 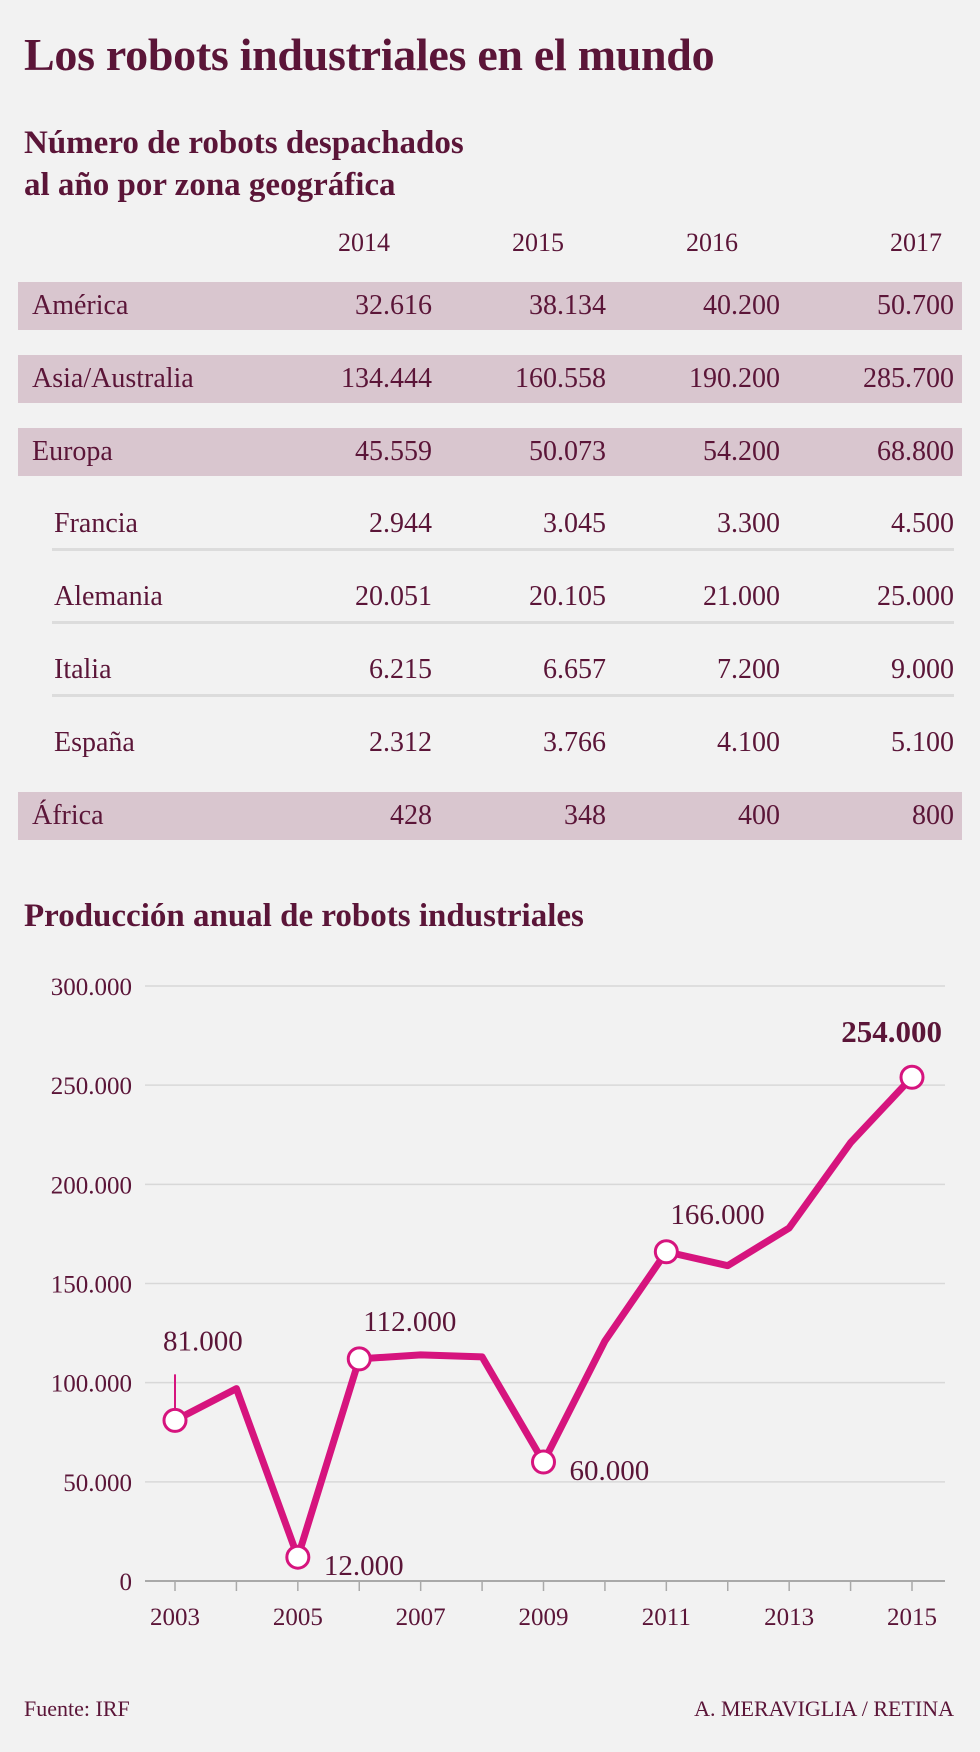 I want to click on row-value-2017: 25.000, so click(x=915, y=596).